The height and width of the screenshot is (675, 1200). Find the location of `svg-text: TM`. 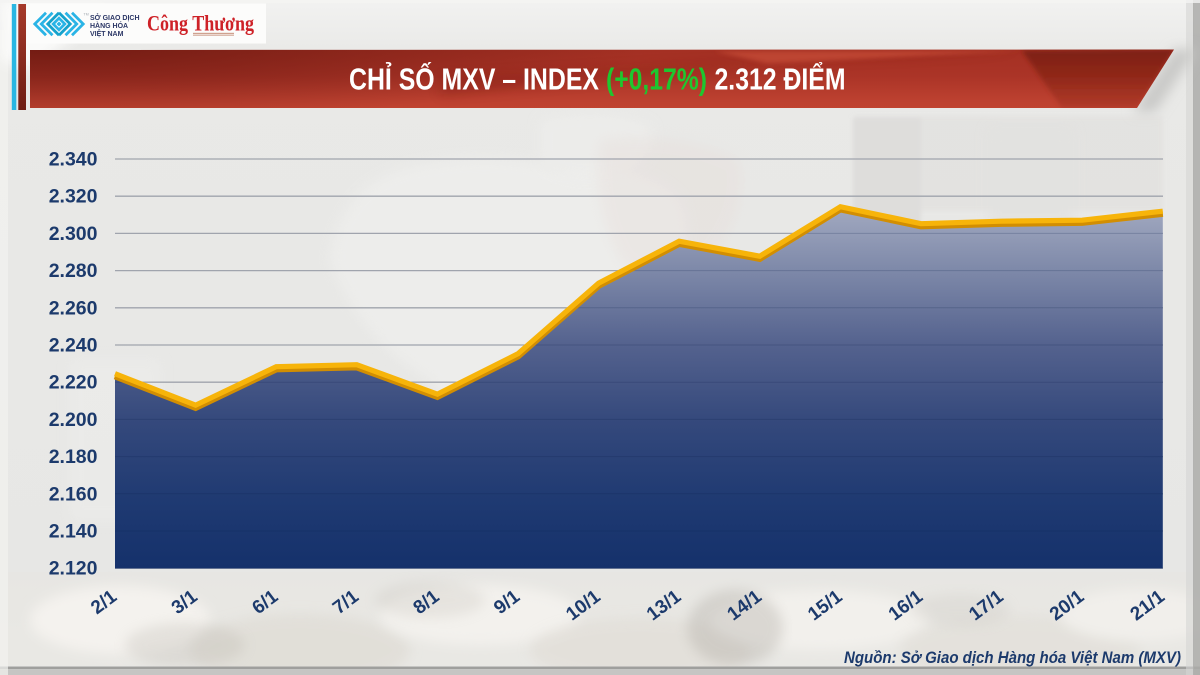

svg-text: TM is located at coordinates (86, 15).